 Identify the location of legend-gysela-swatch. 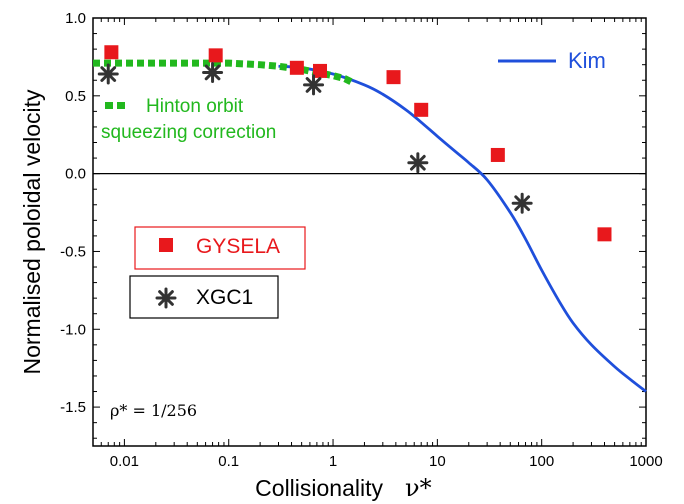
(166, 245).